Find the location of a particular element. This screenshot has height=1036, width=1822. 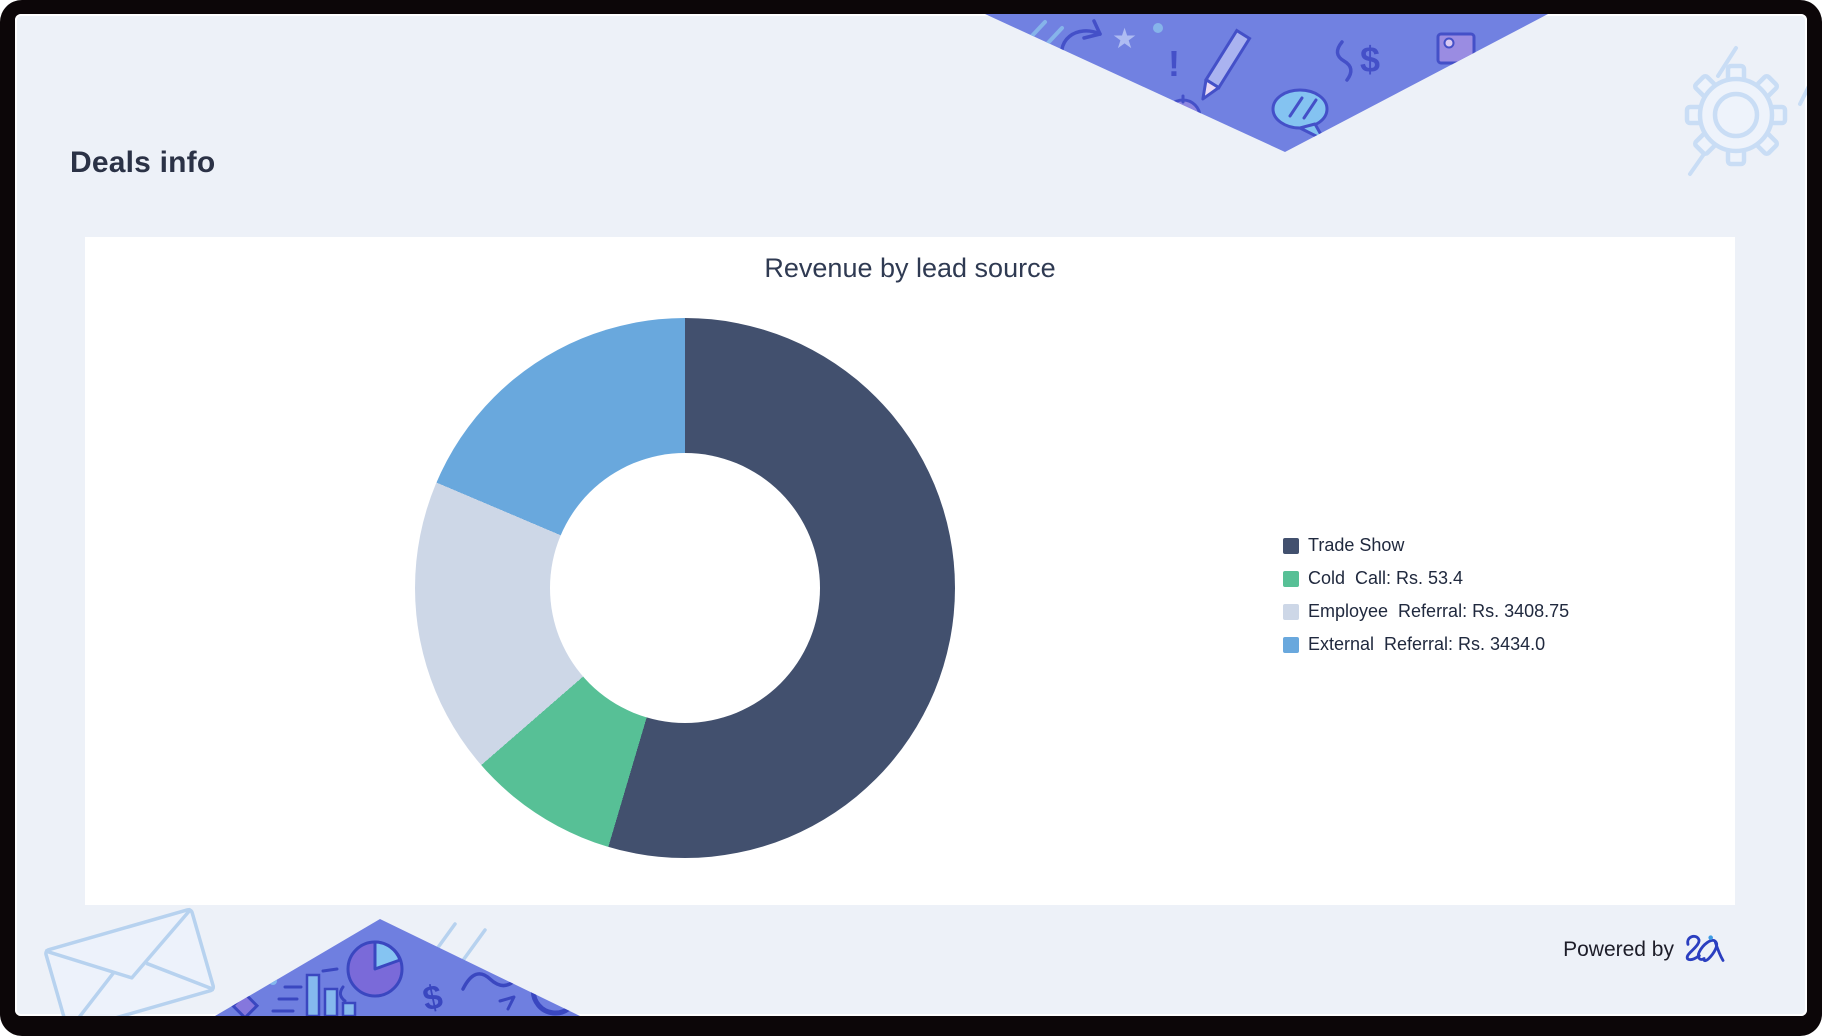

doodle-triangle-bottom-icon: $ is located at coordinates (397, 967).